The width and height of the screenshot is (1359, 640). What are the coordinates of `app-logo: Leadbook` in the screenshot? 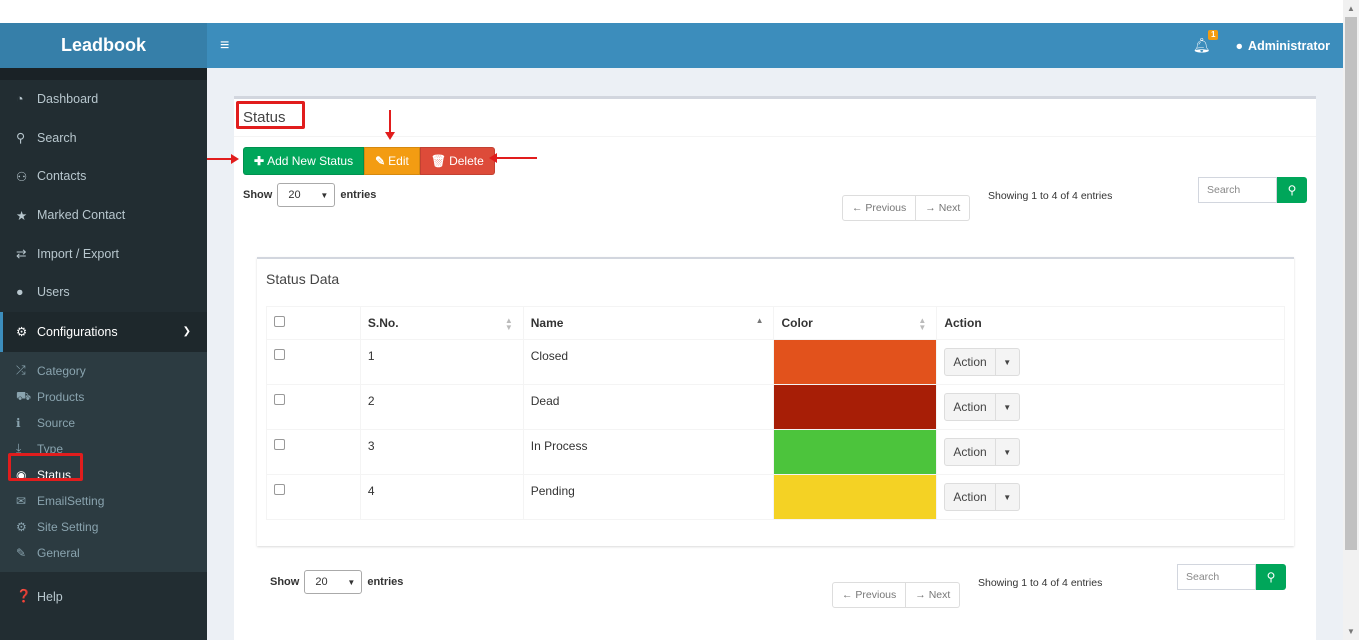 It's located at (103, 45).